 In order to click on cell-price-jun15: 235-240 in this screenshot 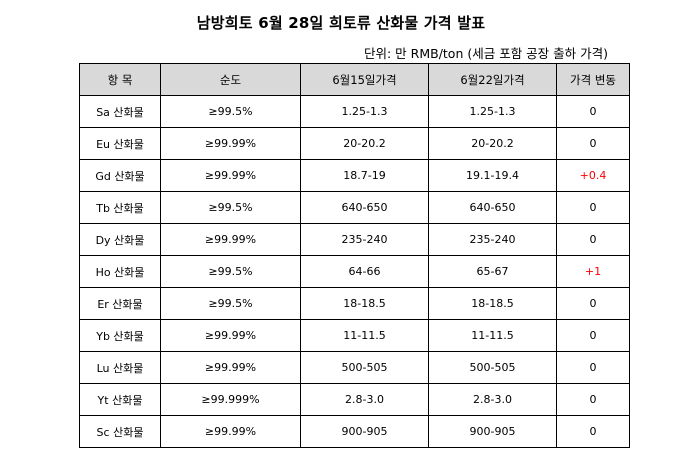, I will do `click(364, 239)`.